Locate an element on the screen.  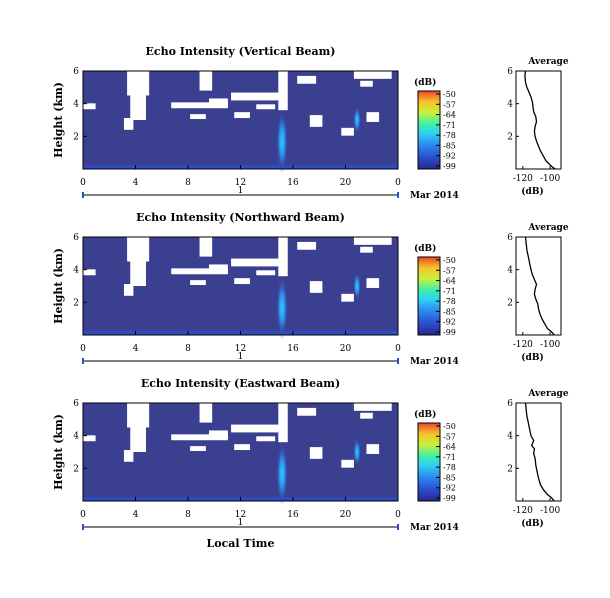
heatmap-title: Echo Intensity (Vertical Beam) is located at coordinates (240, 51).